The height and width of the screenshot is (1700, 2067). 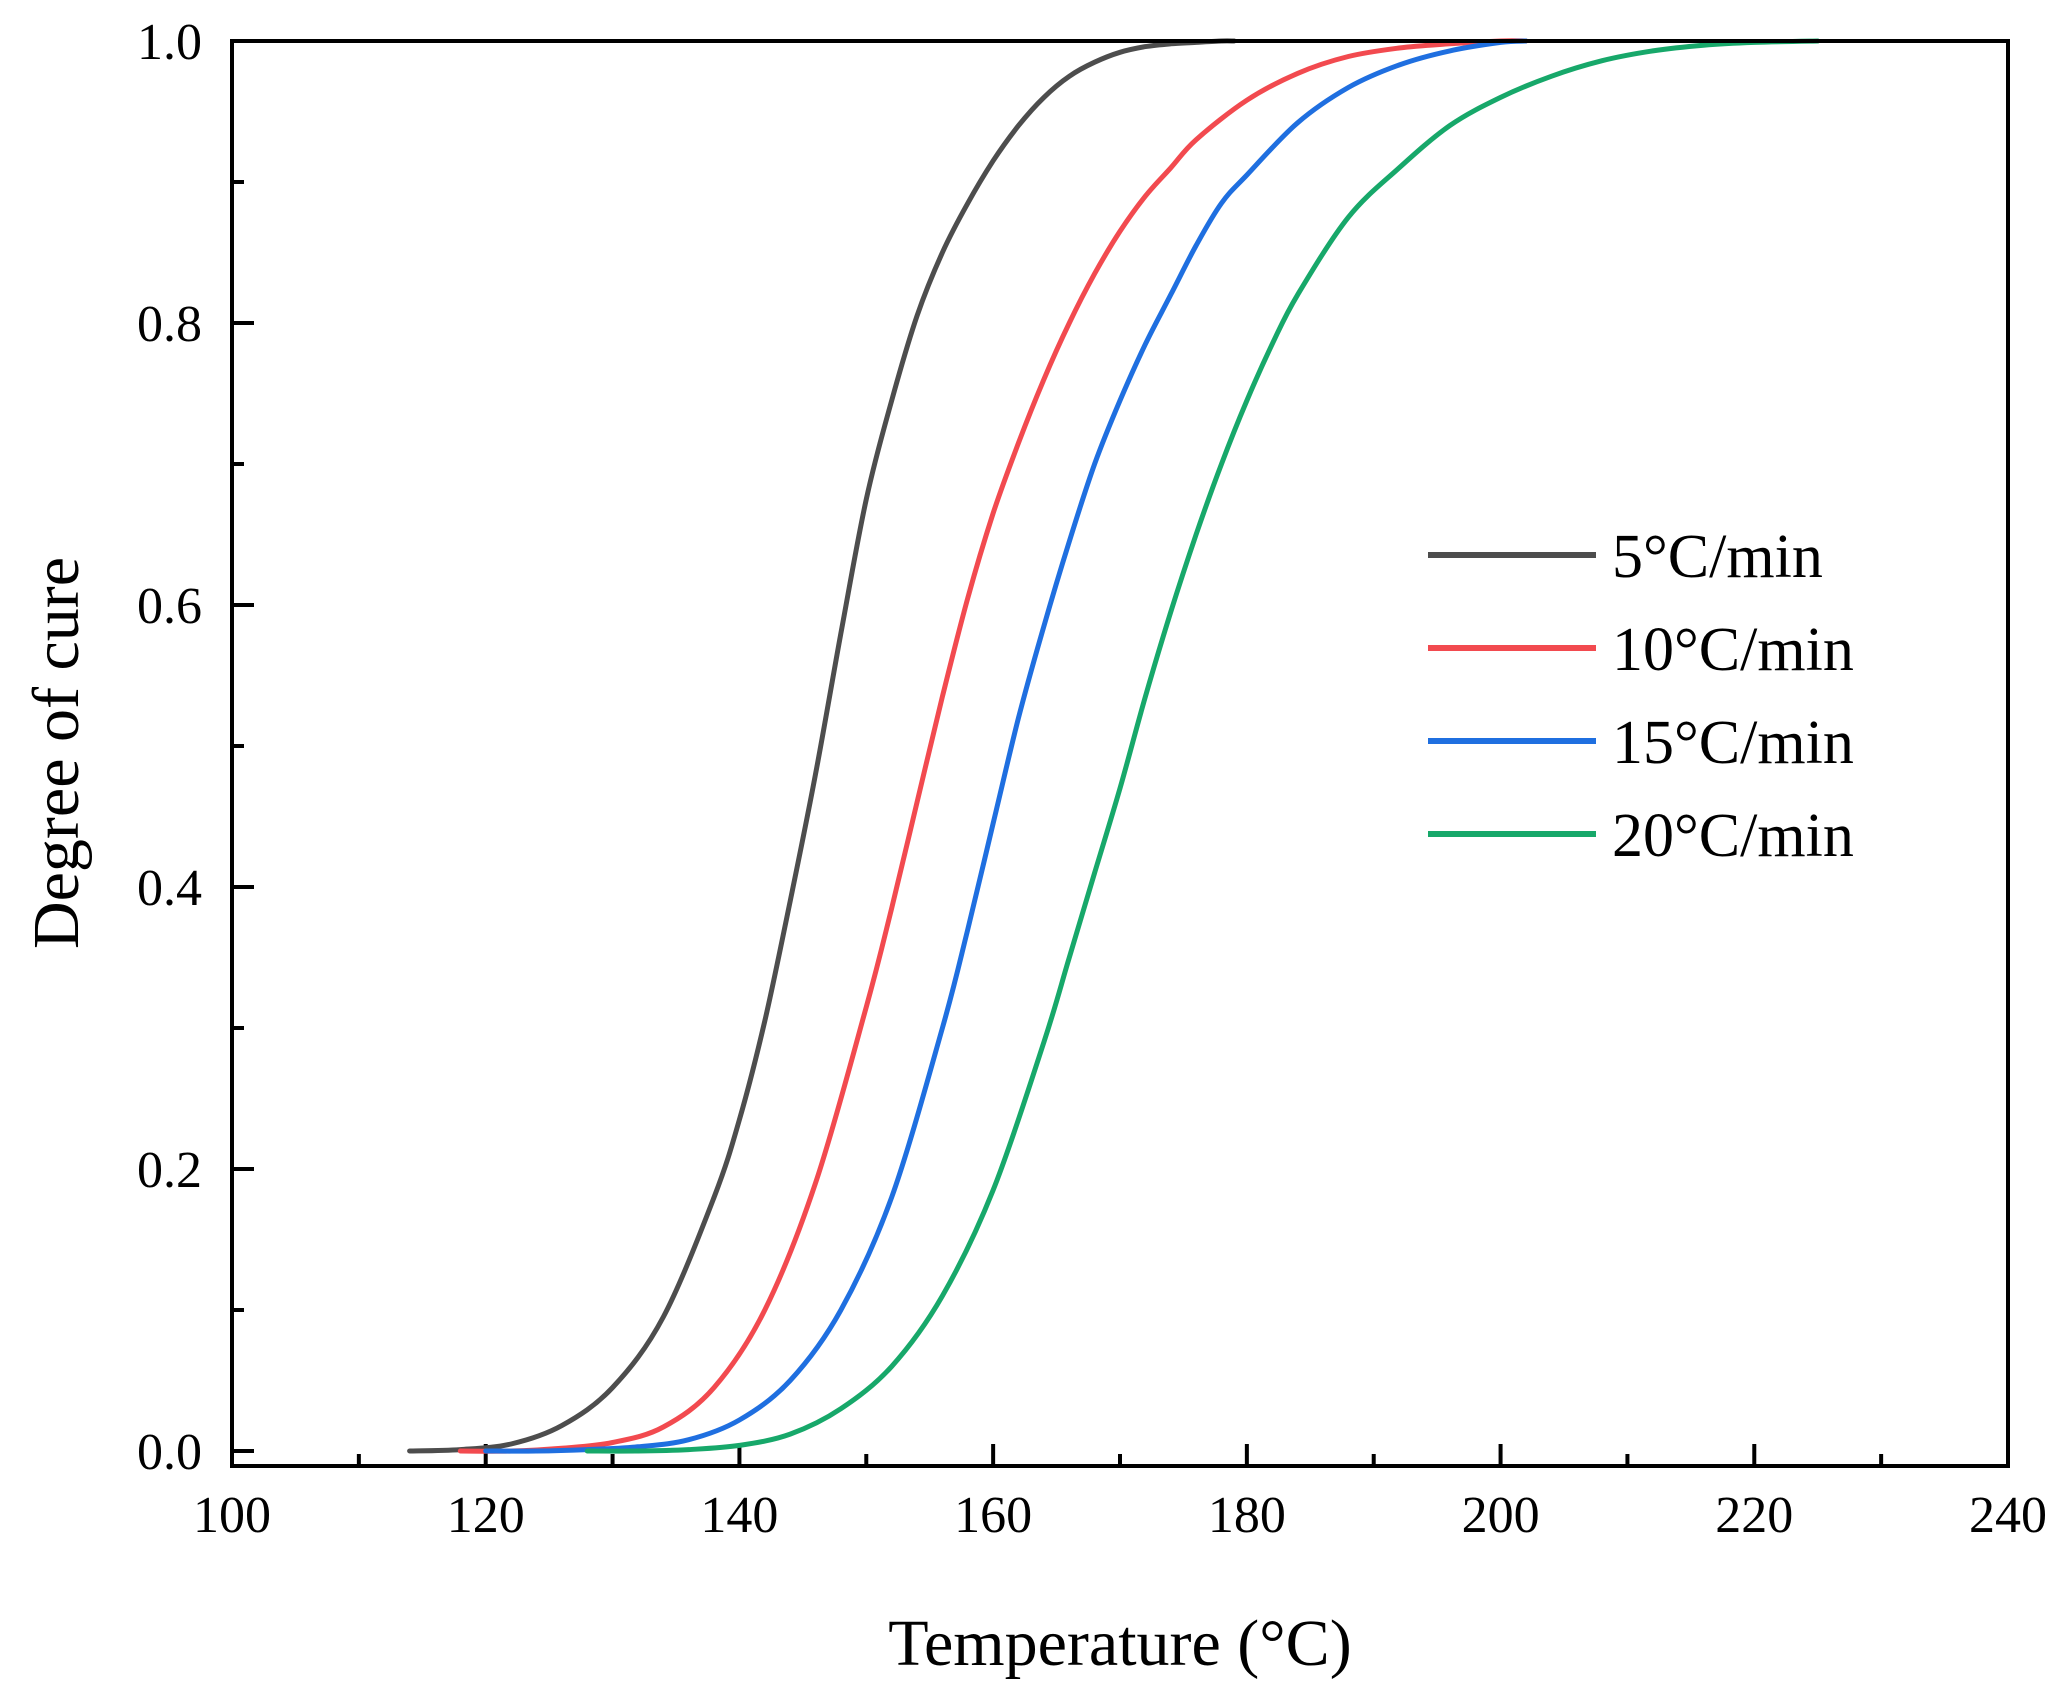 What do you see at coordinates (232, 1515) in the screenshot?
I see `x-tick-label: 100` at bounding box center [232, 1515].